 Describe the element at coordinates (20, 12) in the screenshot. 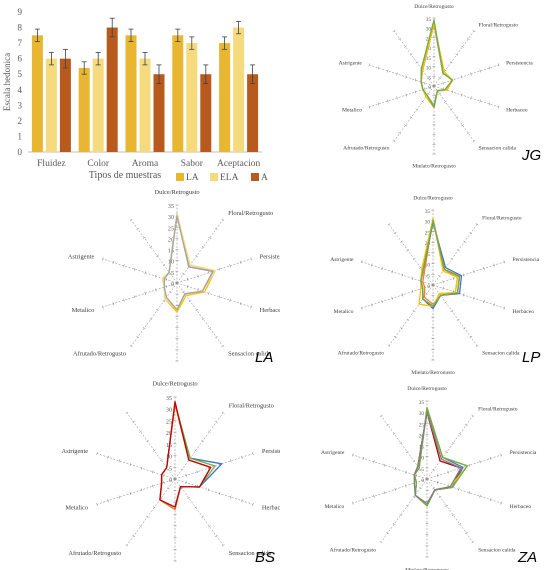

I see `y-tick-label: 9` at that location.